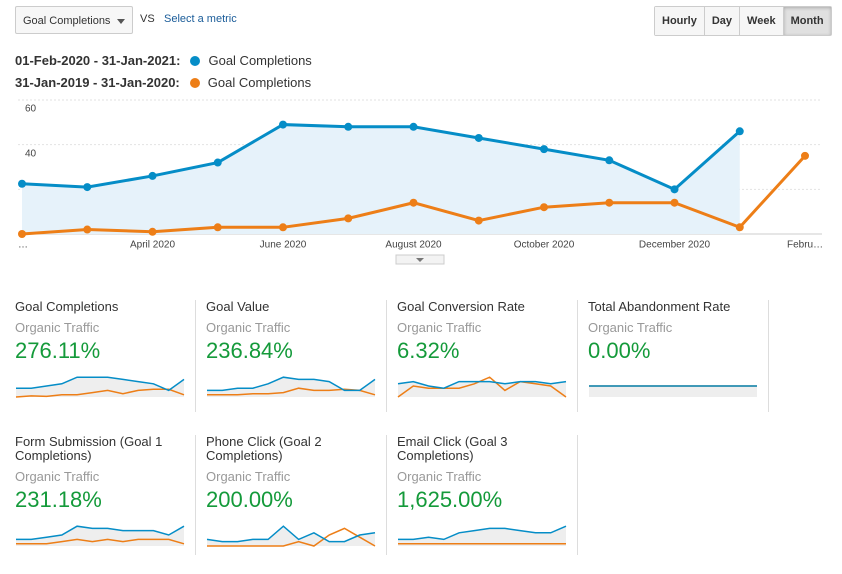 The height and width of the screenshot is (574, 842). I want to click on granularity-button: Month, so click(806, 21).